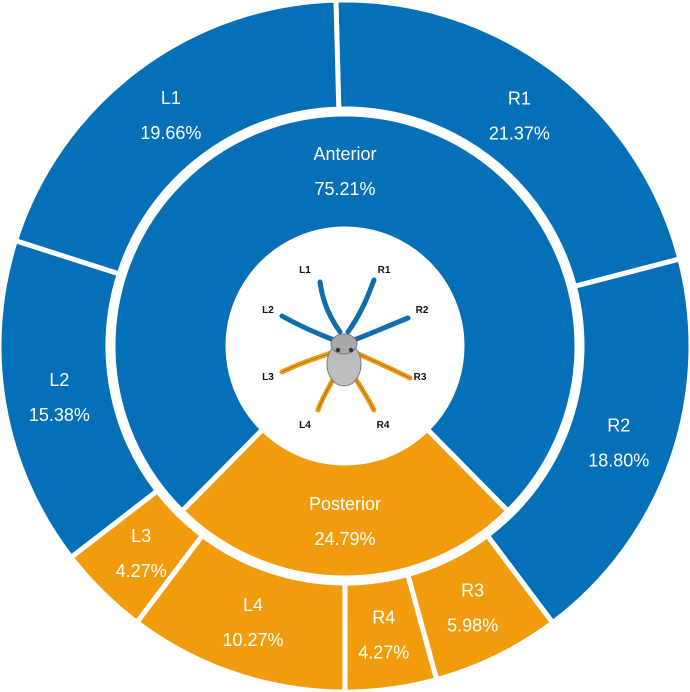  I want to click on inner-posterior-label: Posterior, so click(345, 504).